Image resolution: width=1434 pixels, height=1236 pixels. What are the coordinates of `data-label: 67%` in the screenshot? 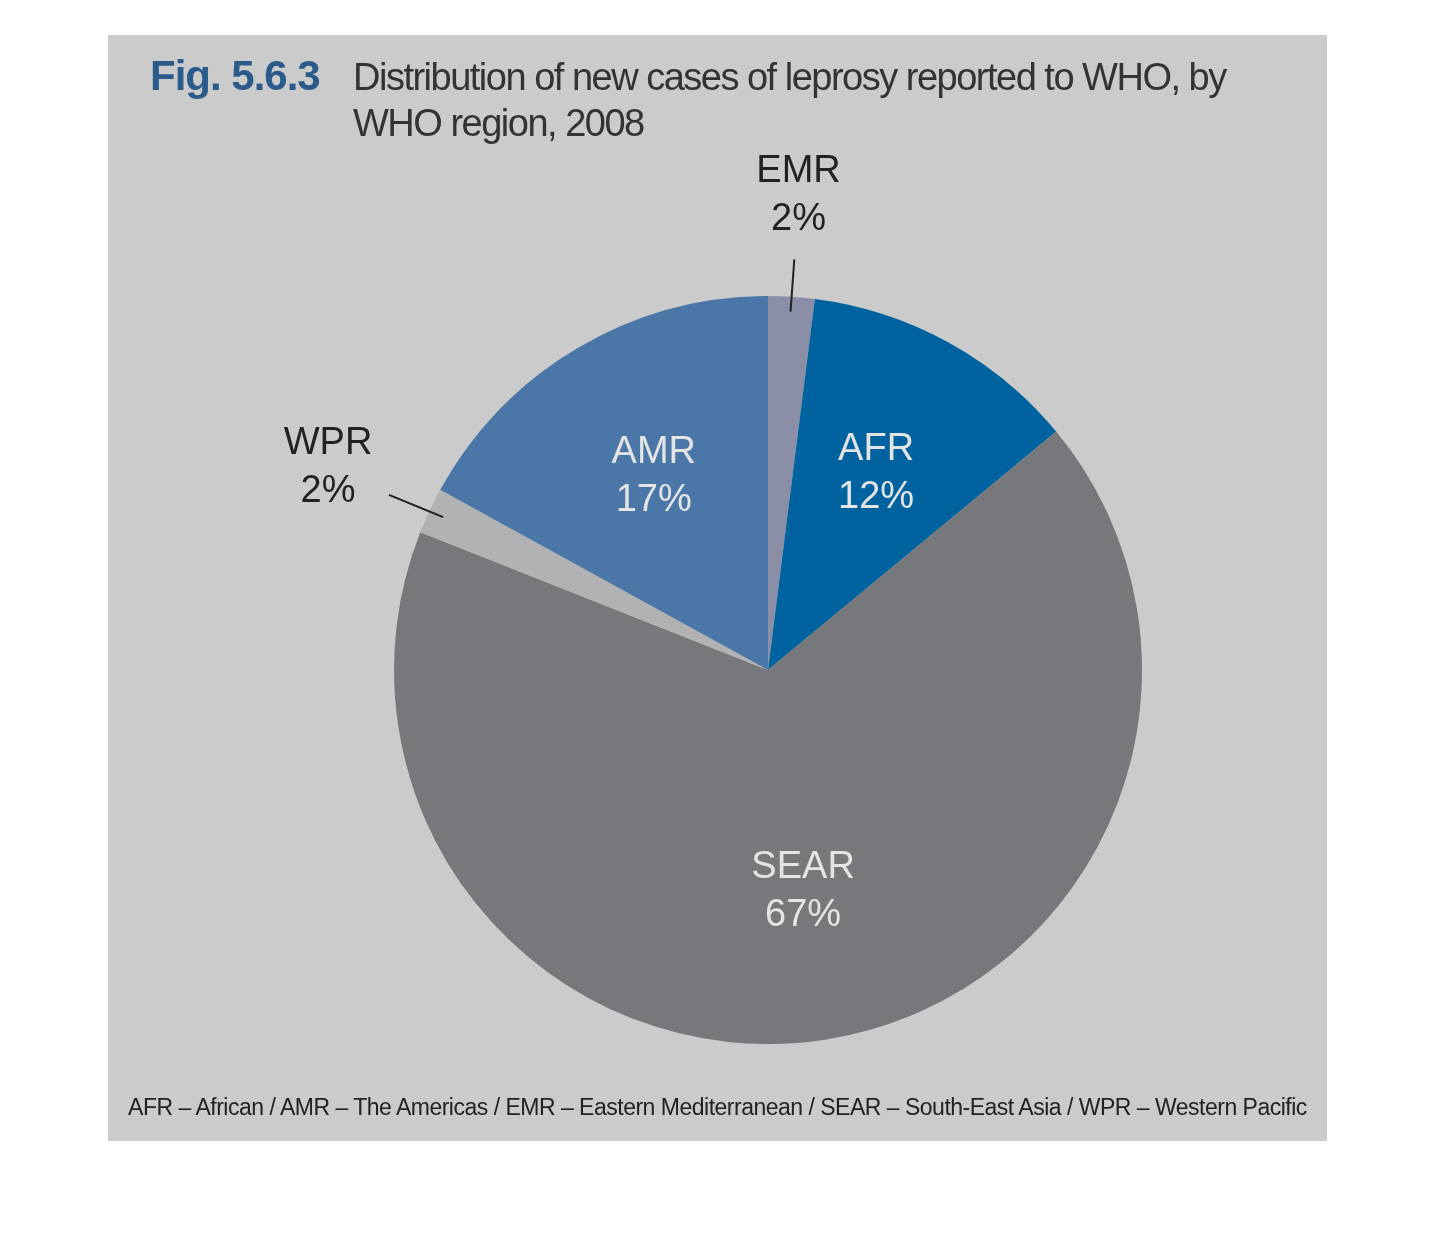 It's located at (803, 913).